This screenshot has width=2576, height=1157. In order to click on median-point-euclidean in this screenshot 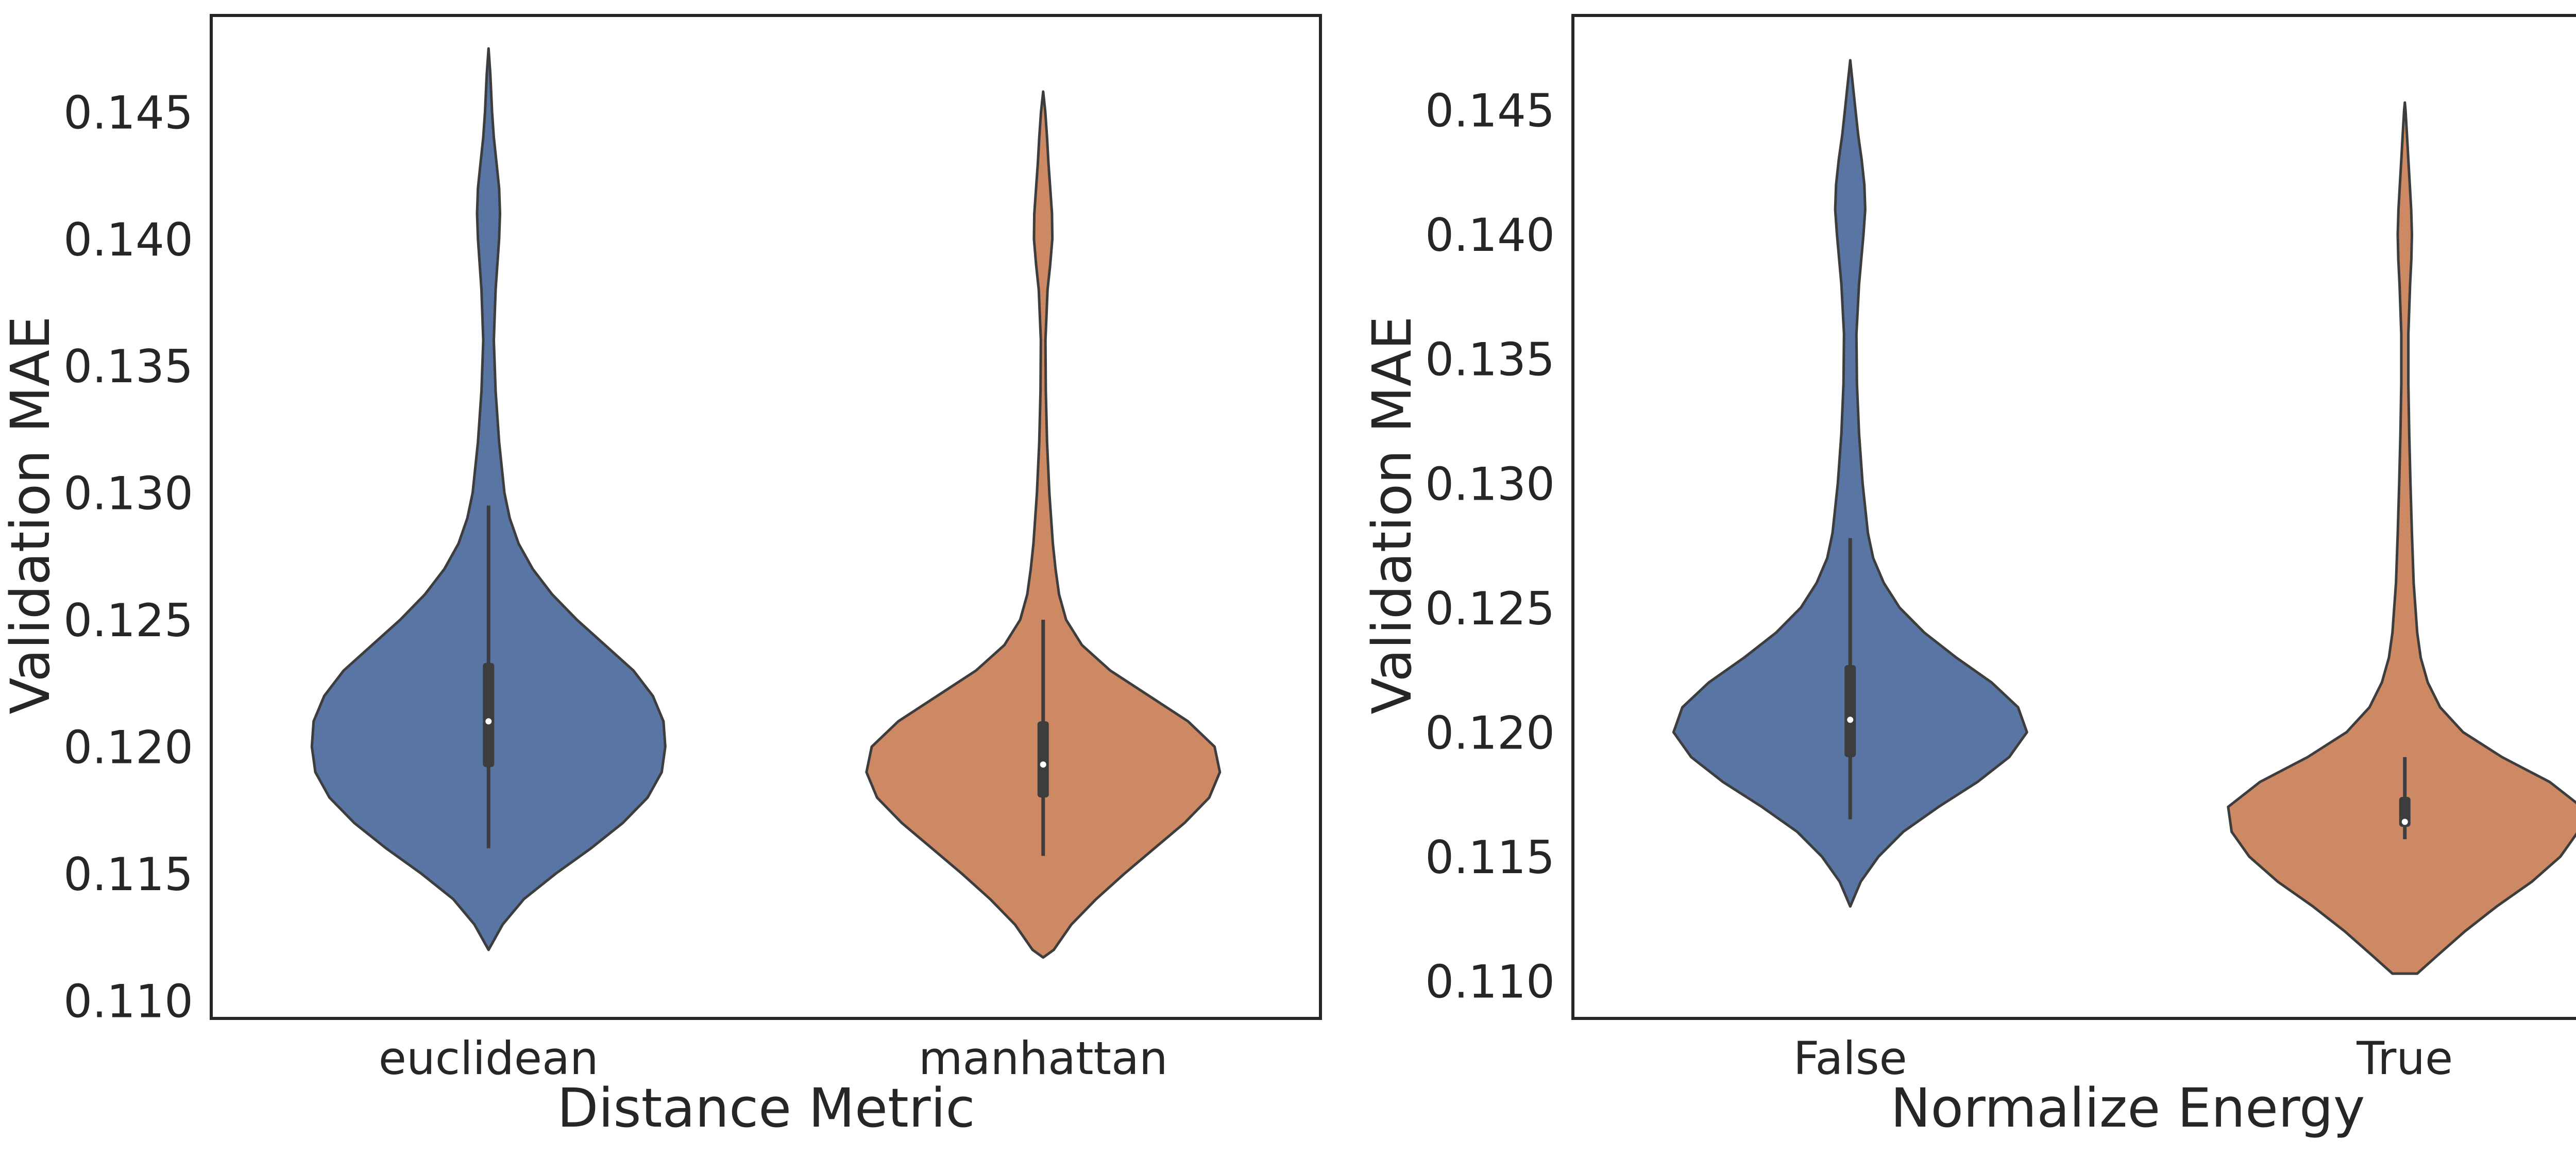, I will do `click(488, 722)`.